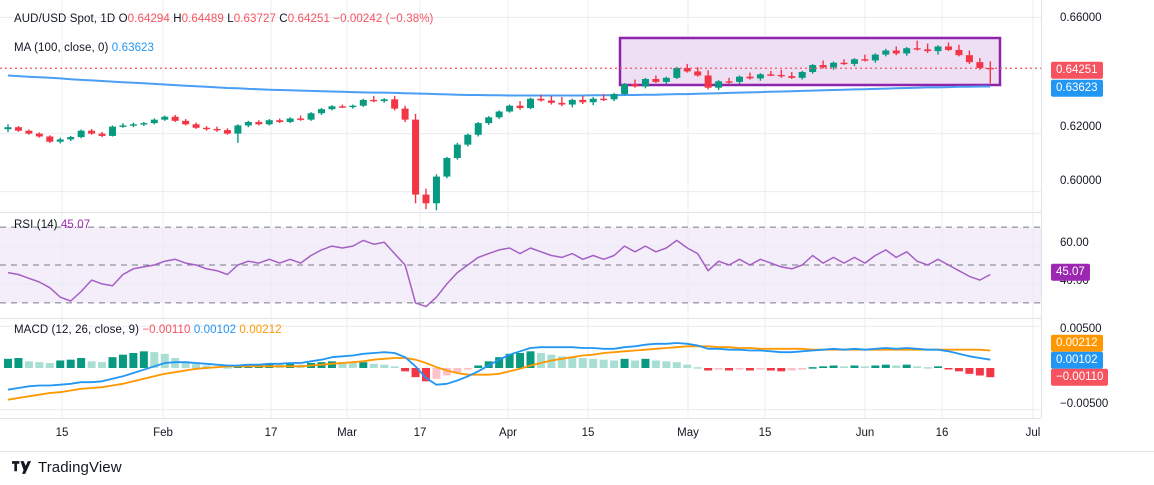  I want to click on time-axis-tick: Apr, so click(508, 433).